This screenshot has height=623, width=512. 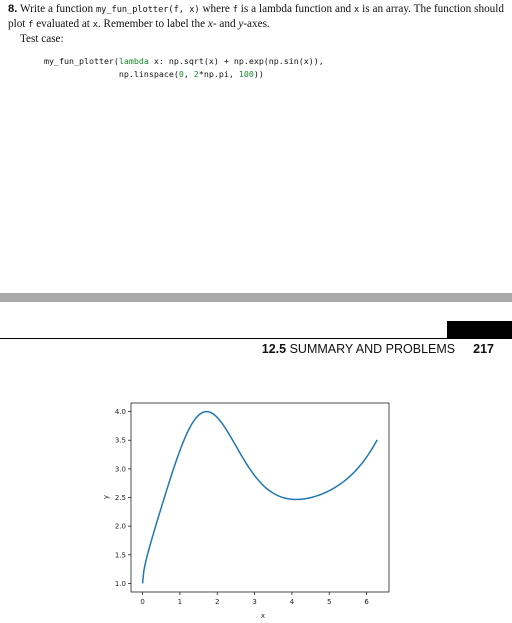 What do you see at coordinates (216, 9) in the screenshot?
I see `problem-text: where` at bounding box center [216, 9].